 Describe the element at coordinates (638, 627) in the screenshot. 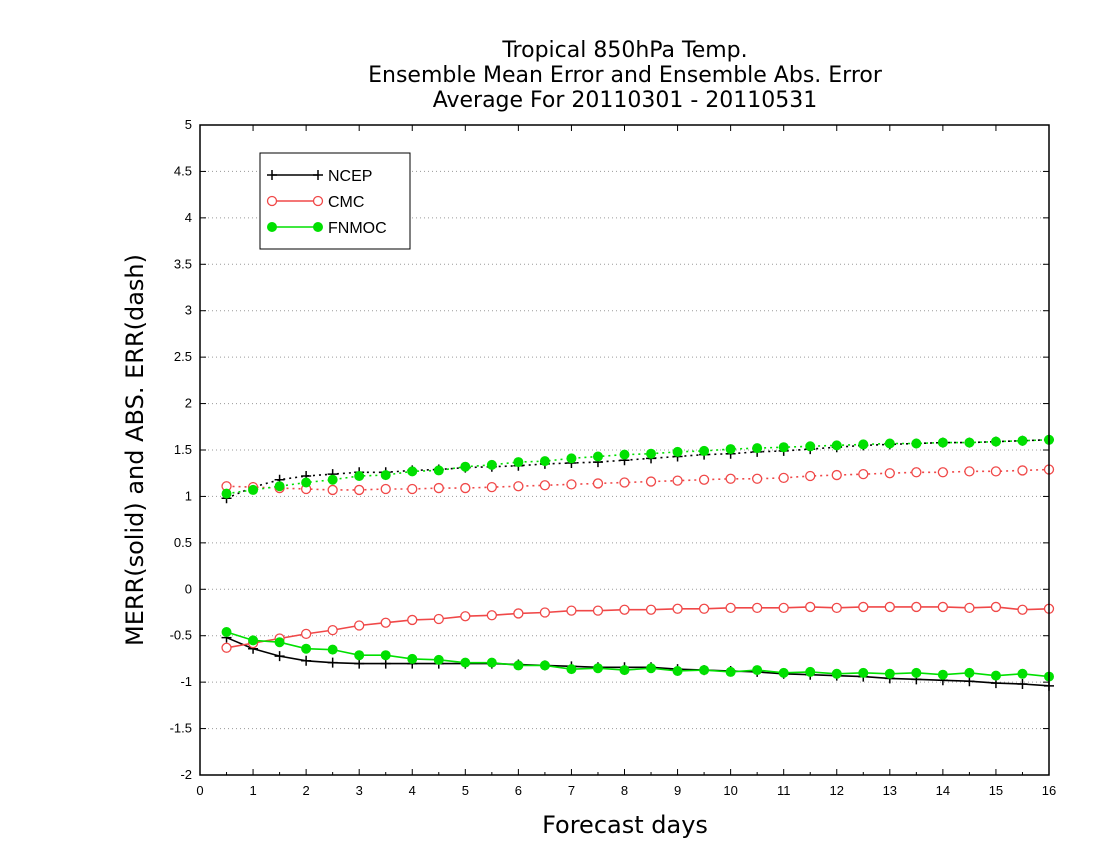

I see `line-mean-error-cmc` at that location.